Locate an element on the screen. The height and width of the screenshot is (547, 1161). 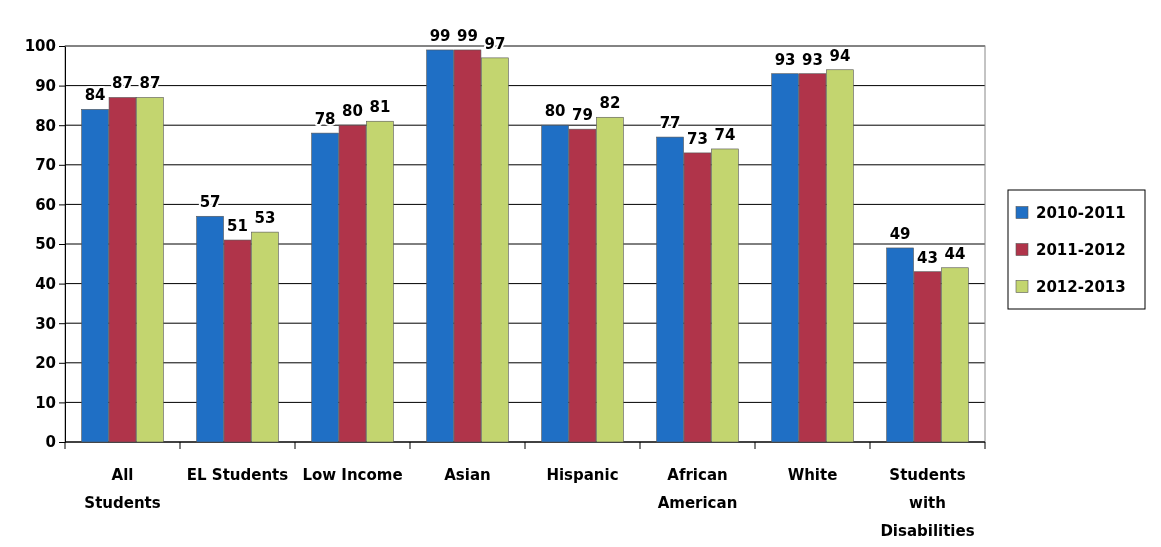
data-label: 79 is located at coordinates (582, 115).